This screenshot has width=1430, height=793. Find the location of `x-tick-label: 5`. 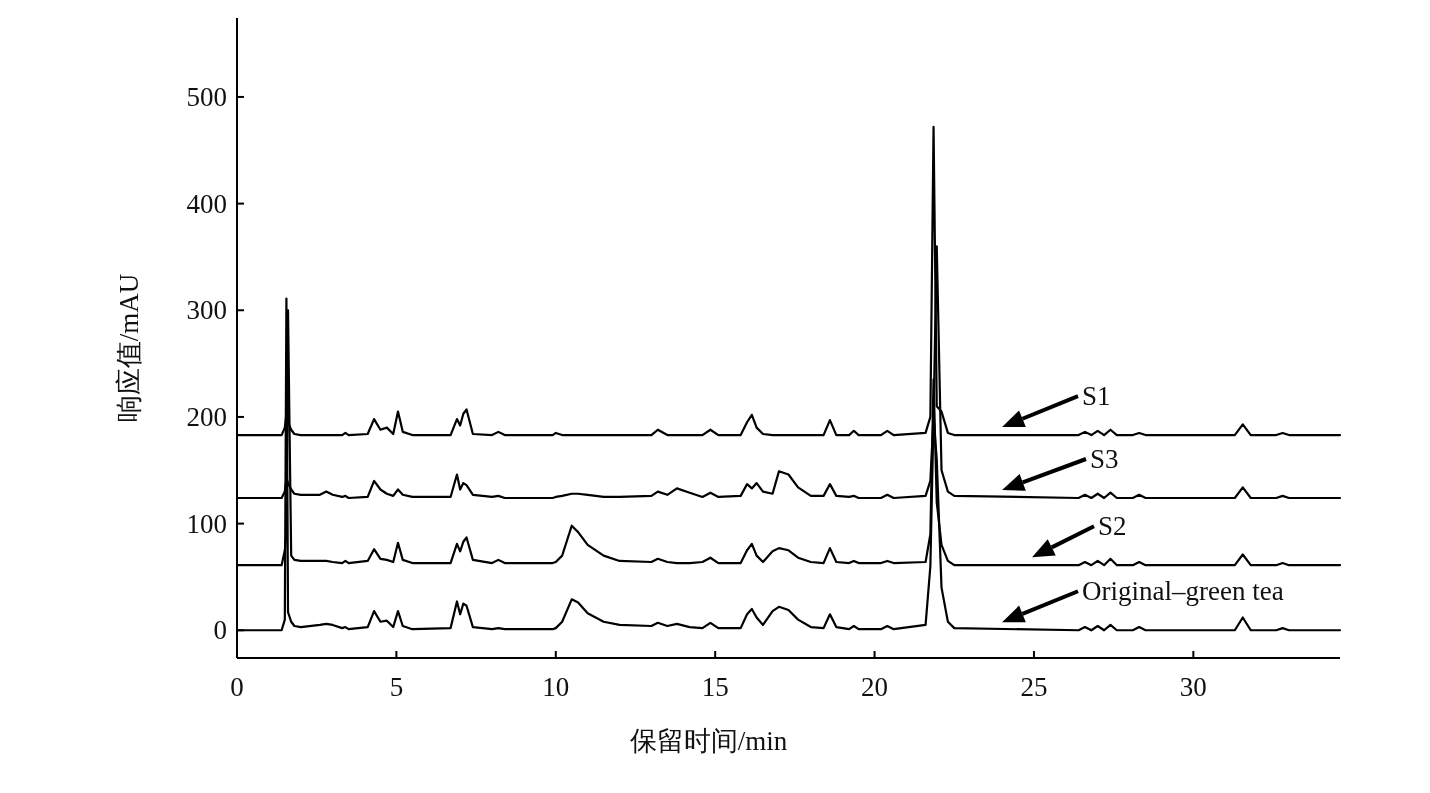

x-tick-label: 5 is located at coordinates (396, 687).